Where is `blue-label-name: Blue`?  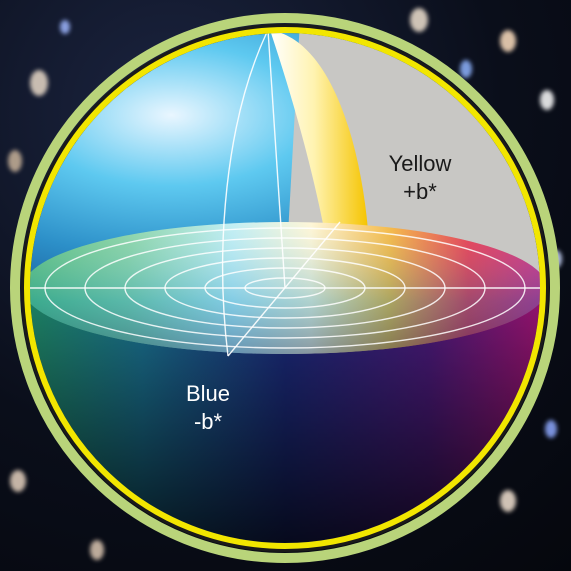
blue-label-name: Blue is located at coordinates (208, 393).